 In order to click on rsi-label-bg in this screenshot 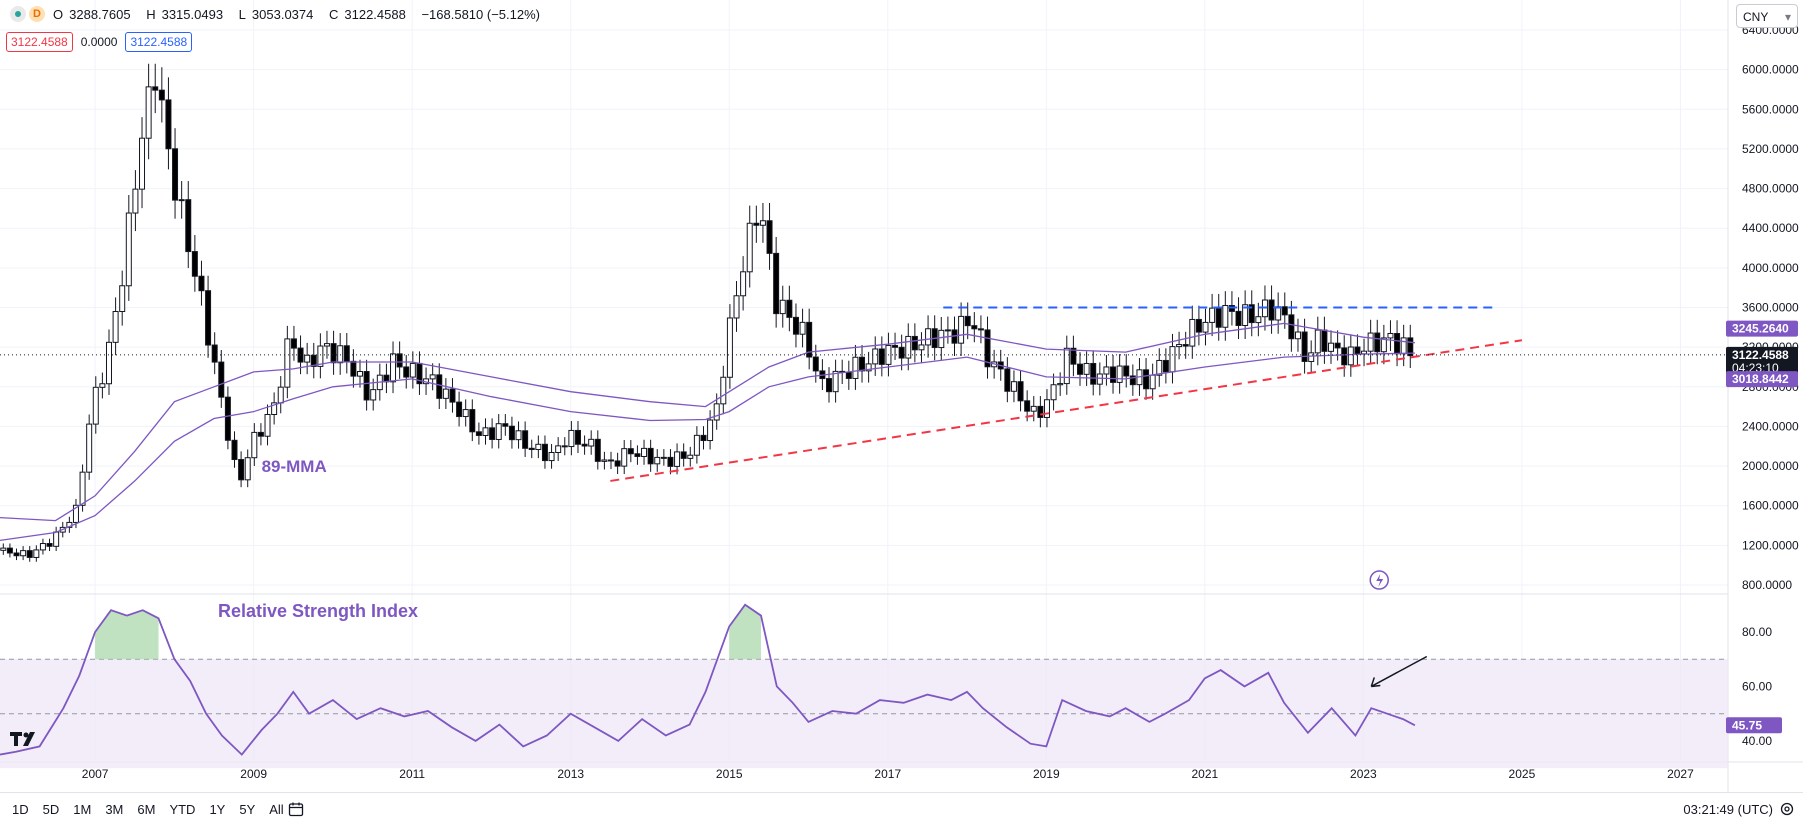, I will do `click(1754, 725)`.